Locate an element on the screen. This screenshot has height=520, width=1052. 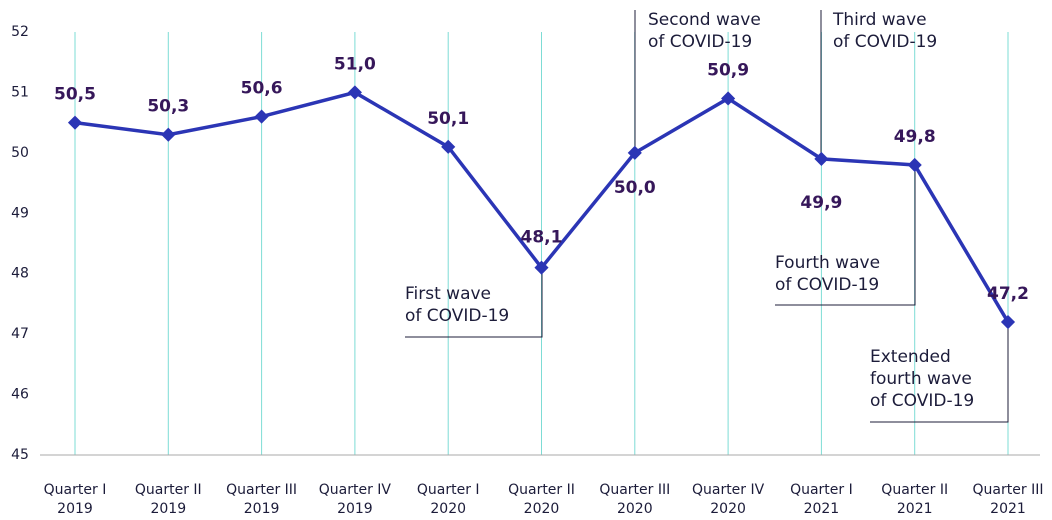
y-tick-label: 50 is located at coordinates (20, 153).